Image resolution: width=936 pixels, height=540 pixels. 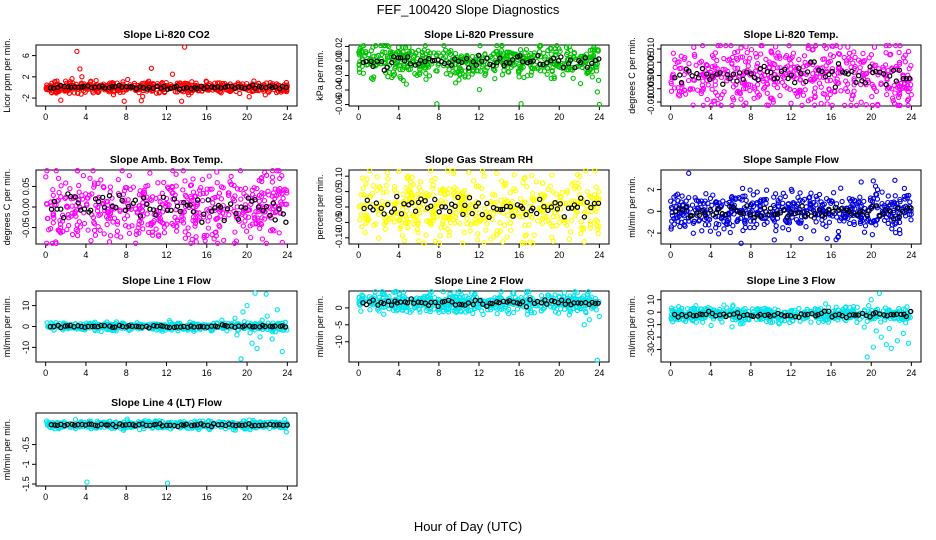 What do you see at coordinates (479, 326) in the screenshot?
I see `series-points` at bounding box center [479, 326].